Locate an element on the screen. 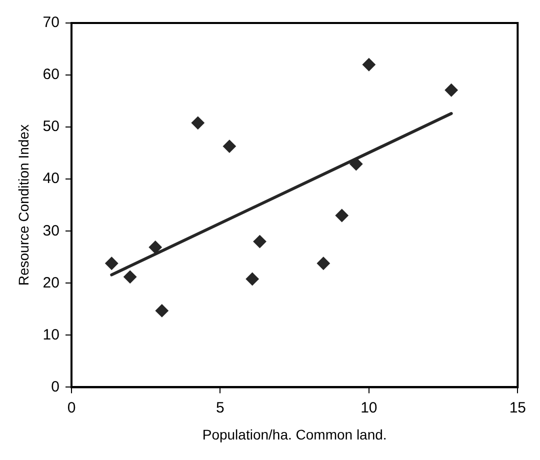 The image size is (540, 460). y-tick-label: 30 is located at coordinates (51, 231).